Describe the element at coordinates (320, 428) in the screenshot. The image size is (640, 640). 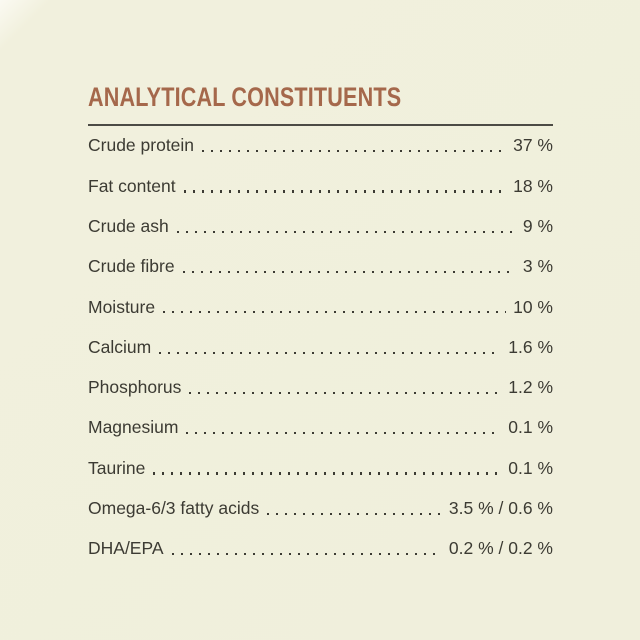
I see `table-row: Magnesium 0.1 %` at that location.